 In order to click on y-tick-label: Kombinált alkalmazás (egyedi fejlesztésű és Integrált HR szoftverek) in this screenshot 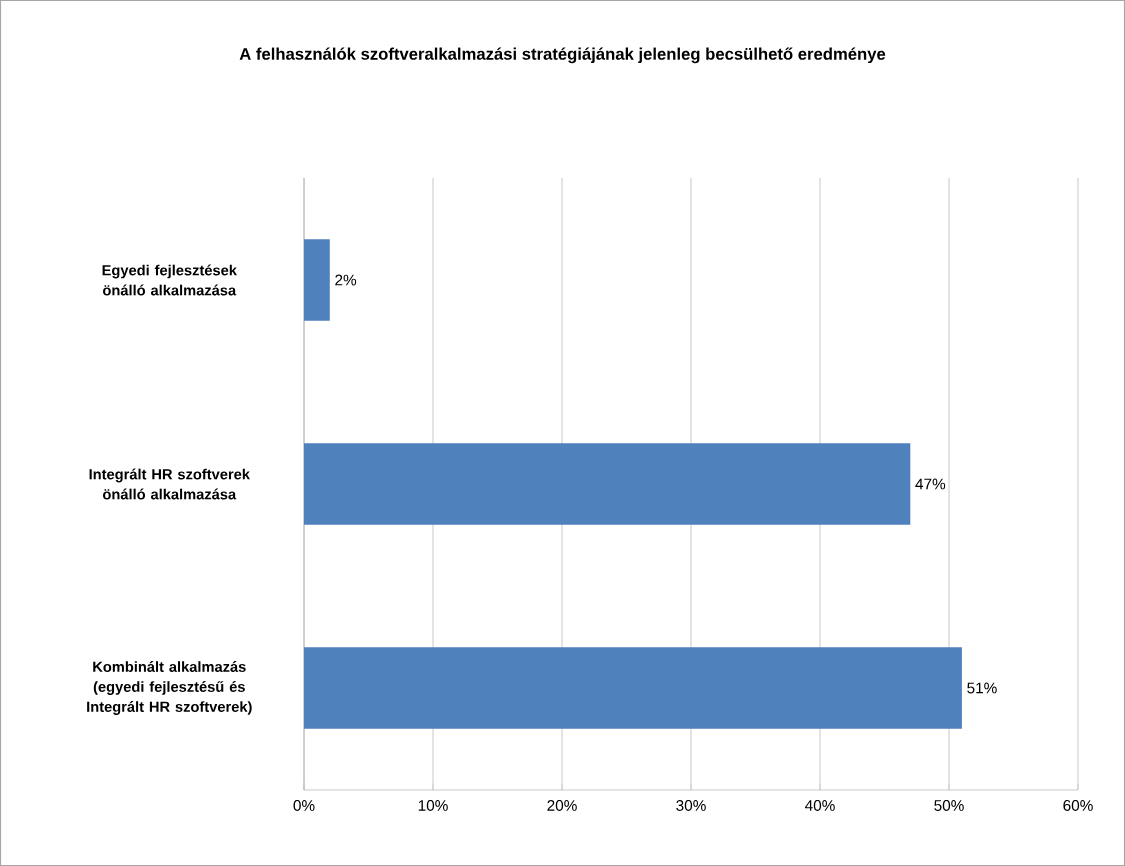, I will do `click(169, 688)`.